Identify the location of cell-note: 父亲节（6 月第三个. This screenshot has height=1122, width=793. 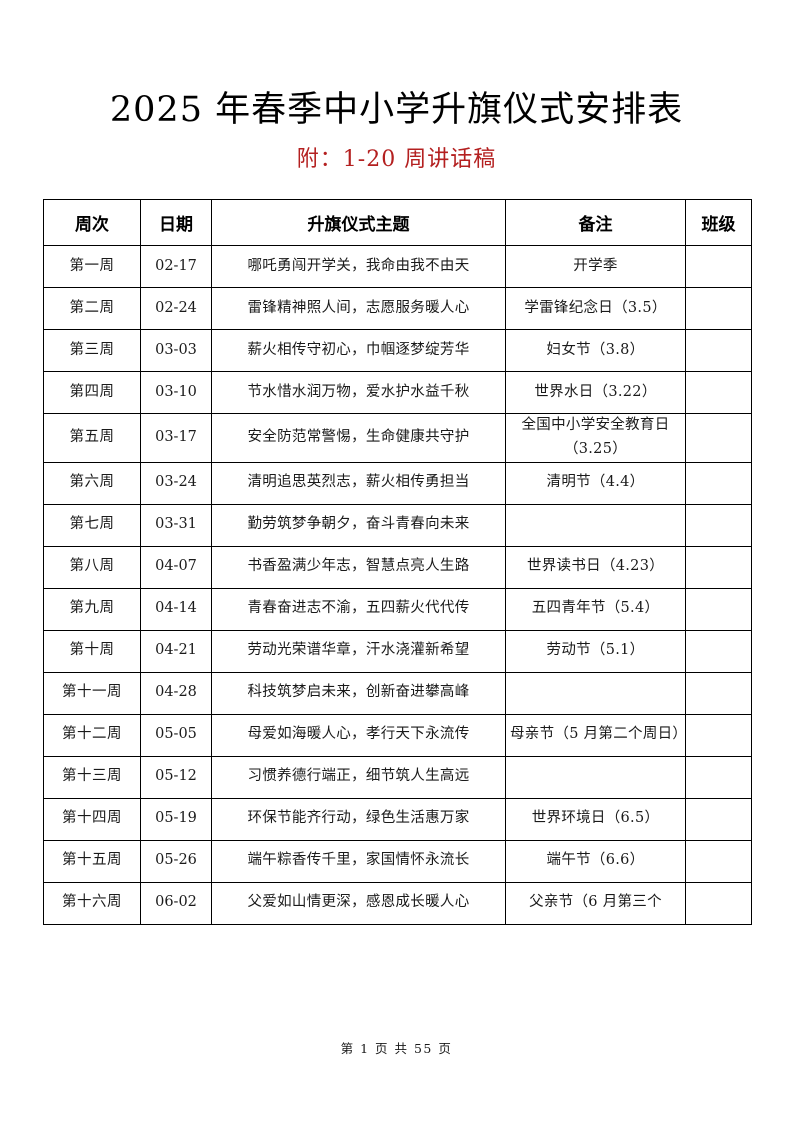
(595, 903).